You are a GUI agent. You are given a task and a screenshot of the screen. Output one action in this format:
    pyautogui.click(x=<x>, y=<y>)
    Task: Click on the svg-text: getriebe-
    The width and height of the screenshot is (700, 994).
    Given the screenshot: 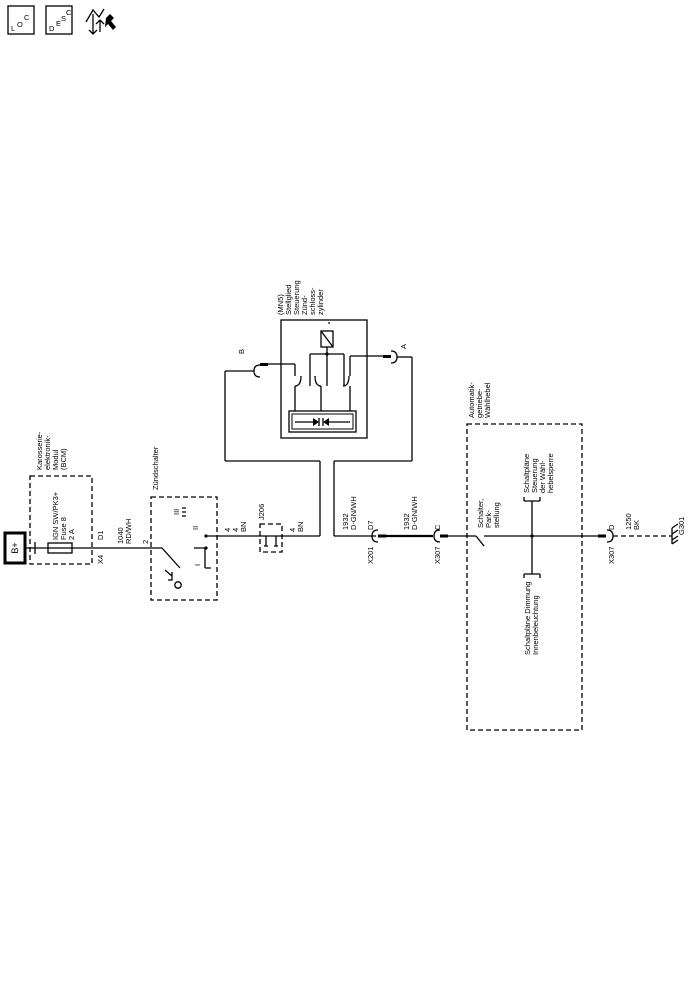 What is the action you would take?
    pyautogui.click(x=479, y=403)
    